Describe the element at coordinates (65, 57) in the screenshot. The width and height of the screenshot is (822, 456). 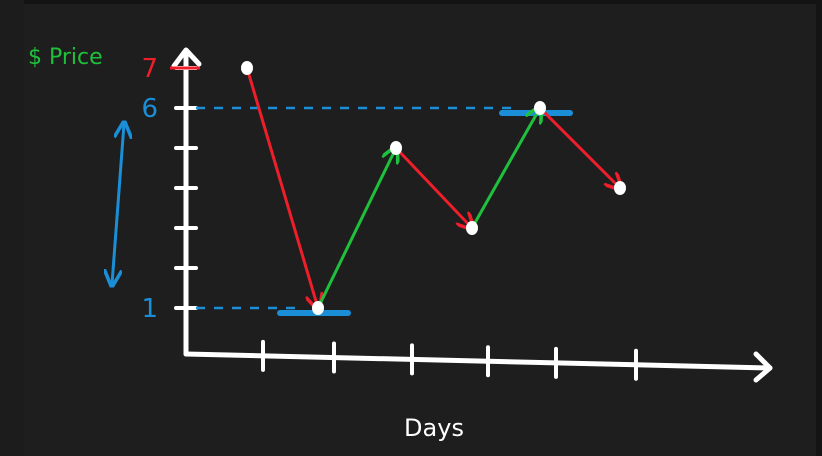
I see `y-axis-label: $ Price` at that location.